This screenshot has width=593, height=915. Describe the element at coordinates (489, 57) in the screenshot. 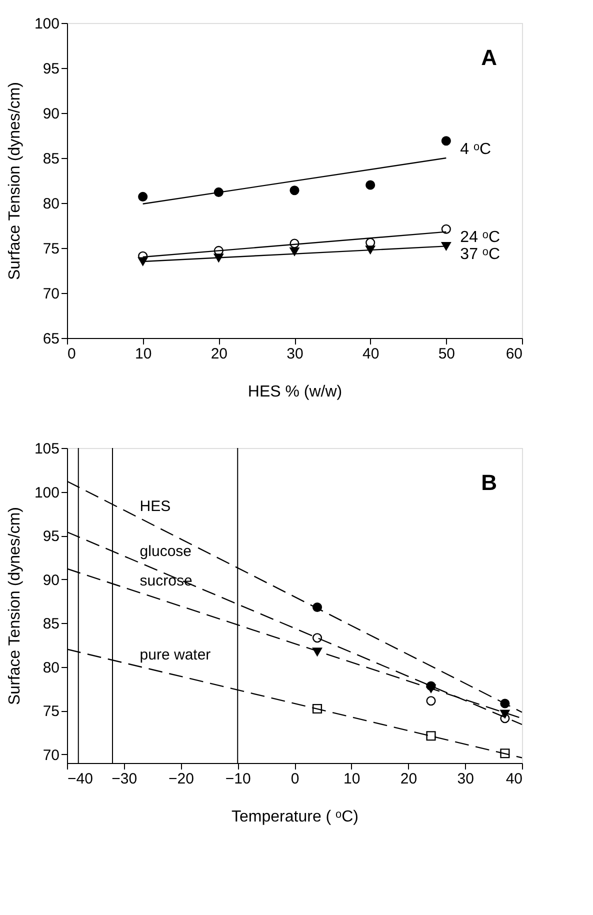

I see `annotation: A` at that location.